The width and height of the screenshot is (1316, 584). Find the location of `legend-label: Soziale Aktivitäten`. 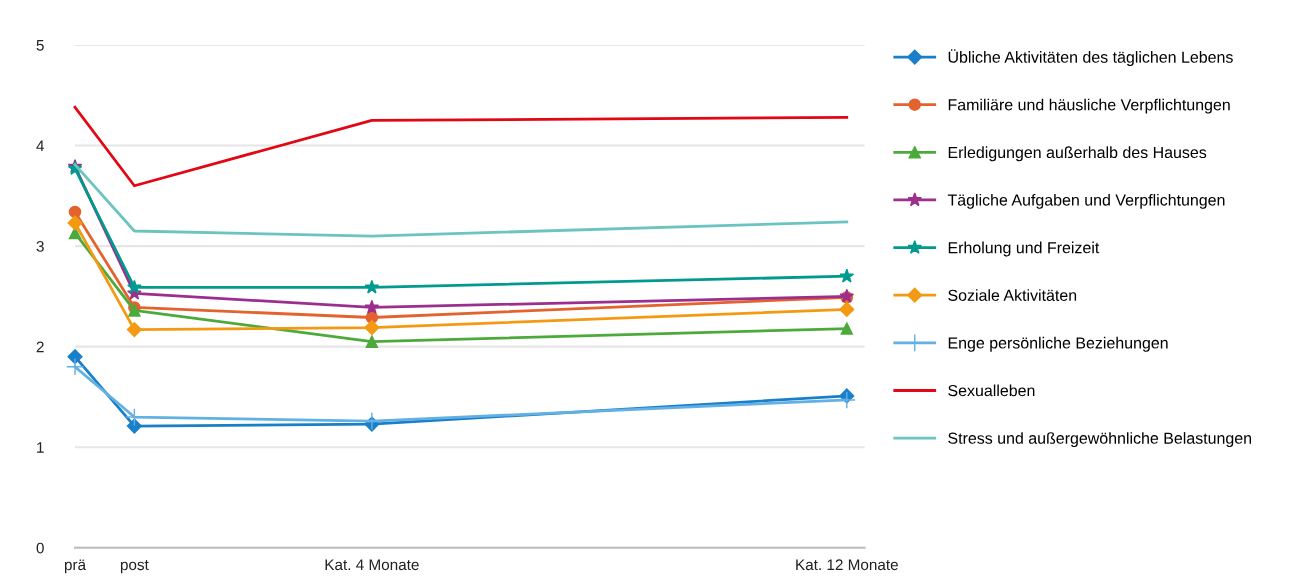

legend-label: Soziale Aktivitäten is located at coordinates (1012, 295).